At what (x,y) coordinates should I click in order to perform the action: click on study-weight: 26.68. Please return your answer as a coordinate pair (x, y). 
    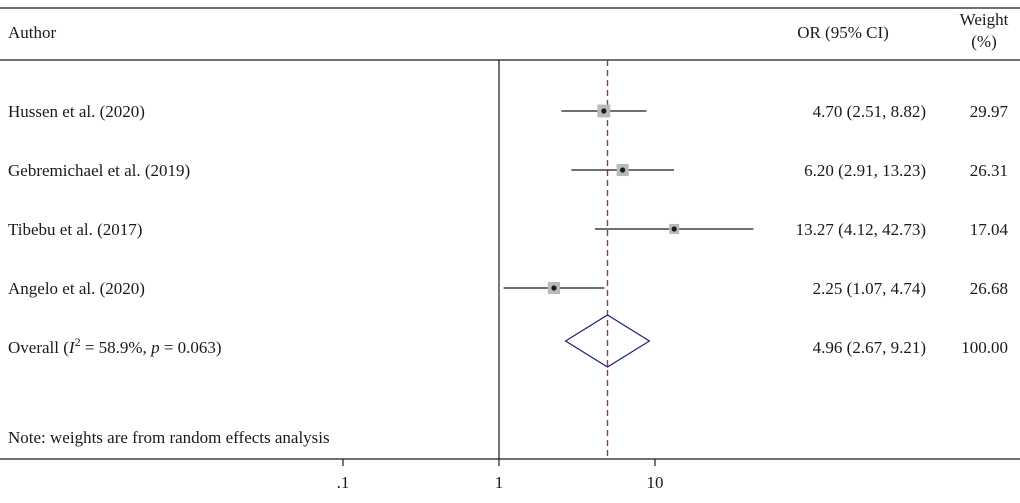
    Looking at the image, I should click on (989, 288).